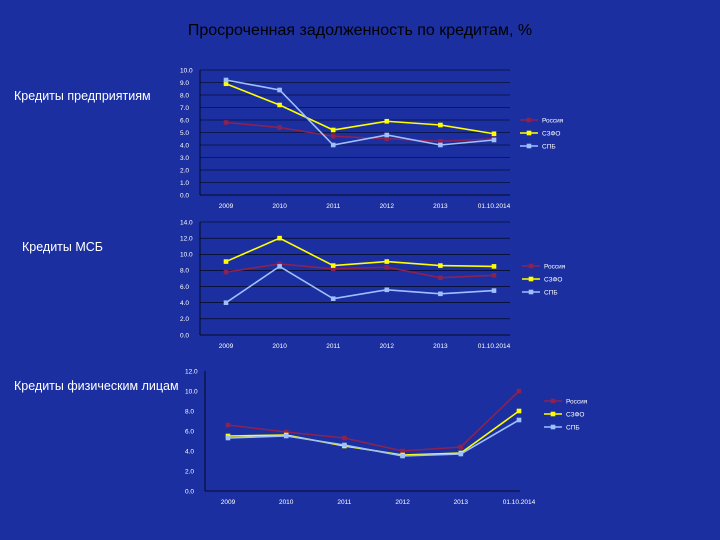 This screenshot has height=540, width=720. What do you see at coordinates (82, 96) in the screenshot?
I see `label-enterprise-loans: Кредиты предприятиям` at bounding box center [82, 96].